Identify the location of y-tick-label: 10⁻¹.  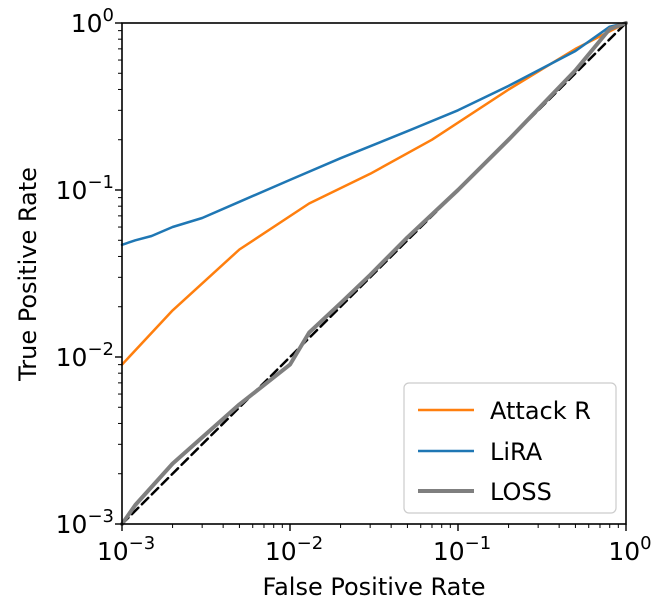
(85, 188).